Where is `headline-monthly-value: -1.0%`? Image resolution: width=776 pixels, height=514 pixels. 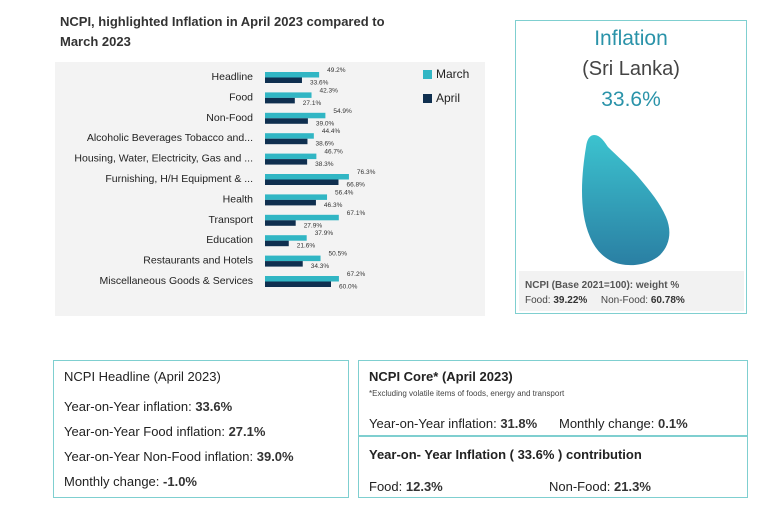
headline-monthly-value: -1.0% is located at coordinates (180, 481).